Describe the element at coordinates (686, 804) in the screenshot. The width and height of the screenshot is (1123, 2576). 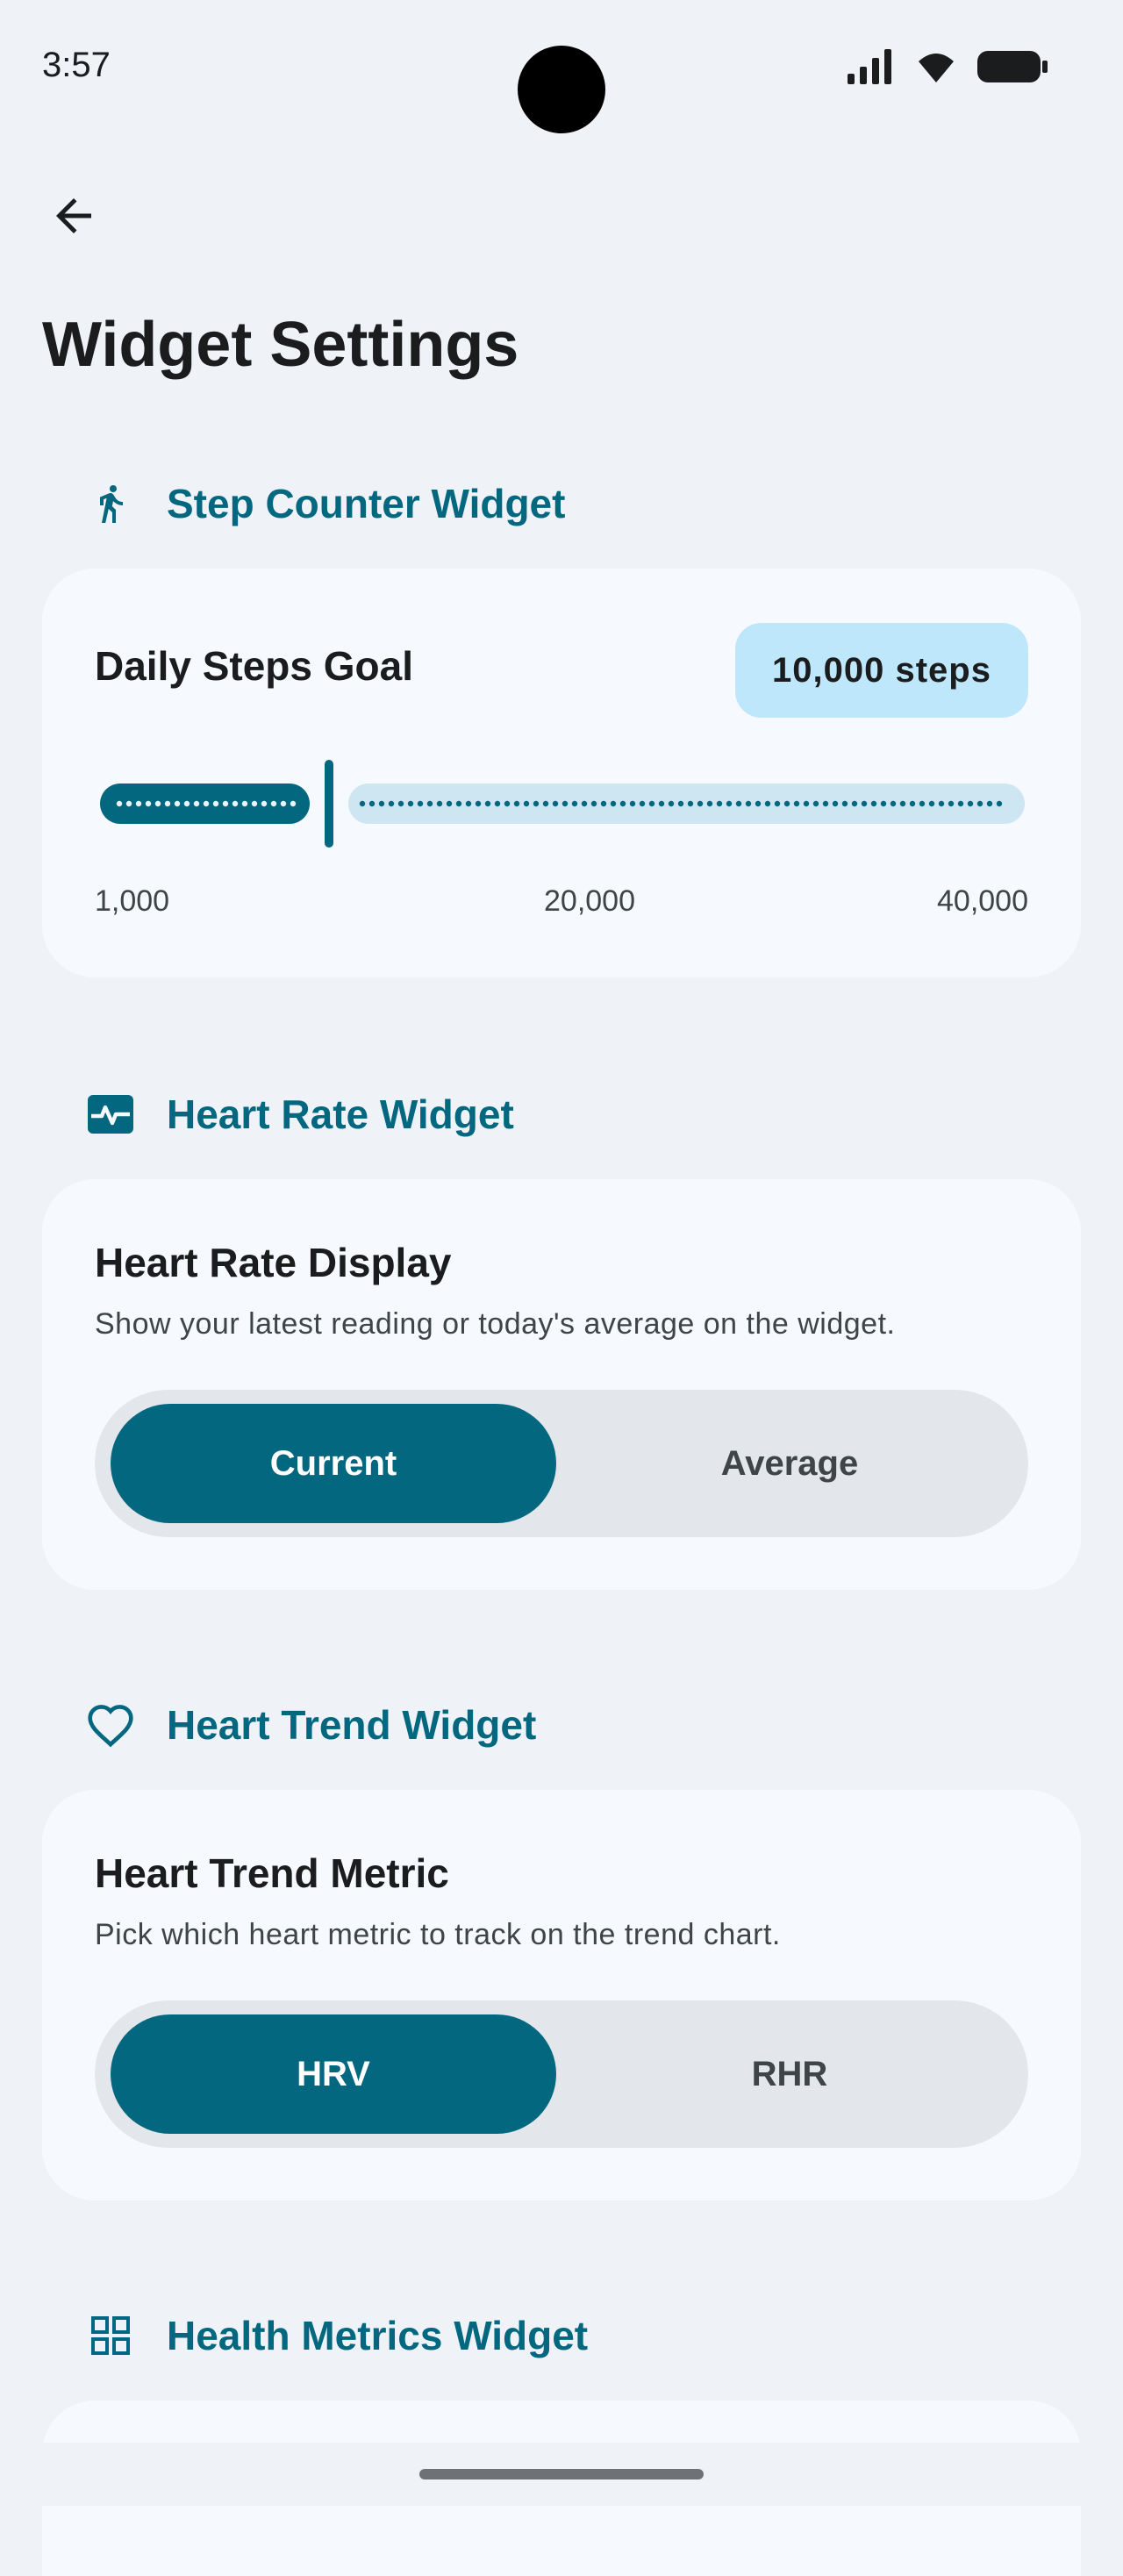
I see `slider-inactive-track` at that location.